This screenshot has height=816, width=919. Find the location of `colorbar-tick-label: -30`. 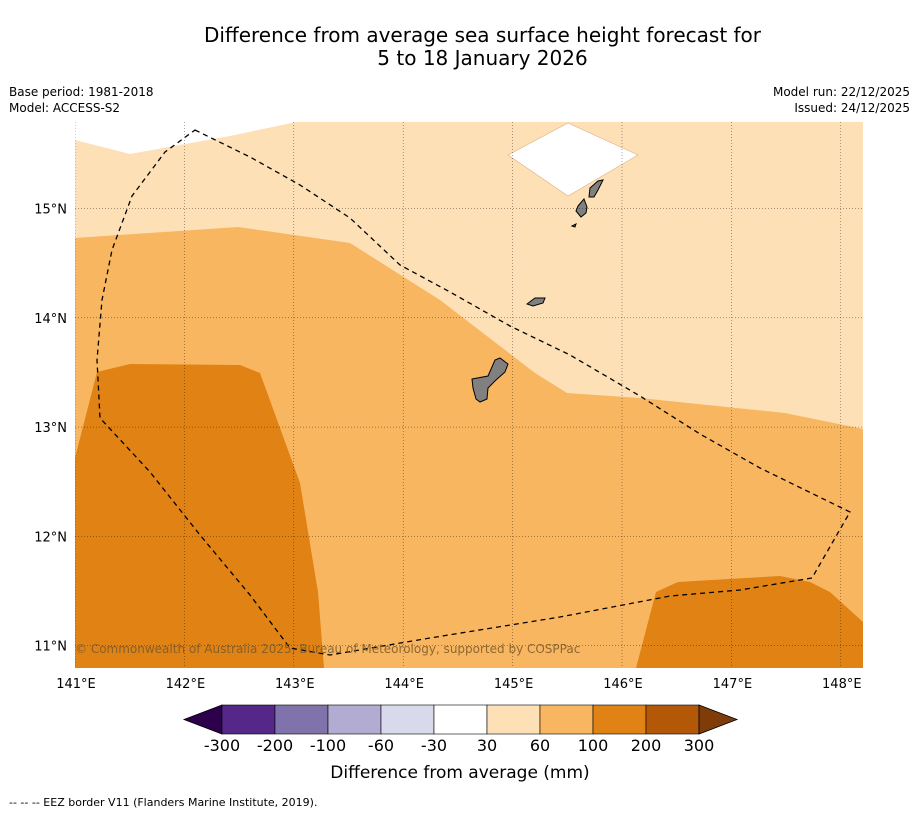

colorbar-tick-label: -30 is located at coordinates (434, 745).